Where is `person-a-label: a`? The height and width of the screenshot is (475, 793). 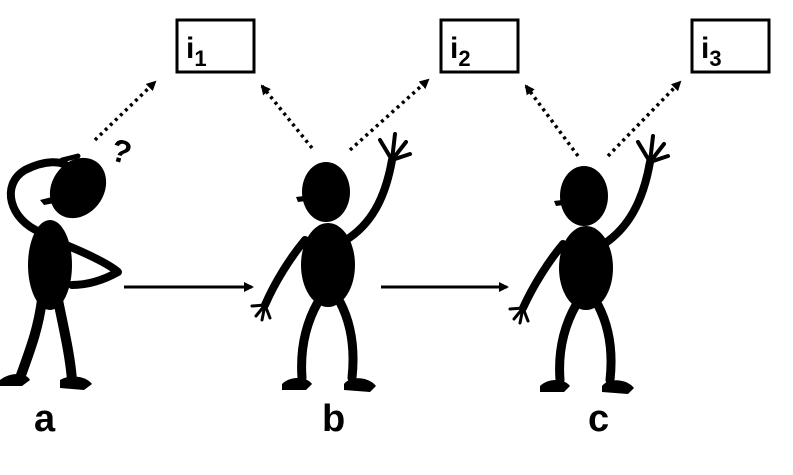 person-a-label: a is located at coordinates (45, 419).